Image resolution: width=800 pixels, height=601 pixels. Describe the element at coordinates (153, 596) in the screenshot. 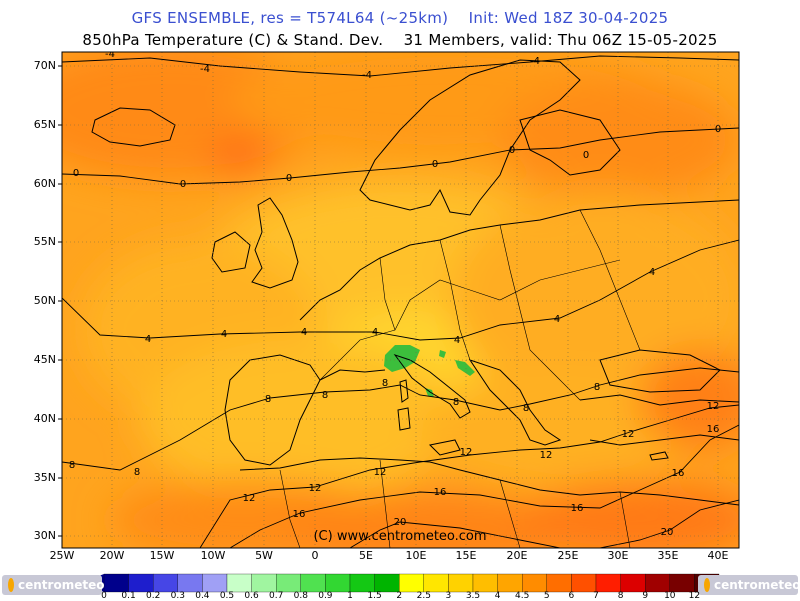

I see `legend-tick-label: 0.2` at that location.